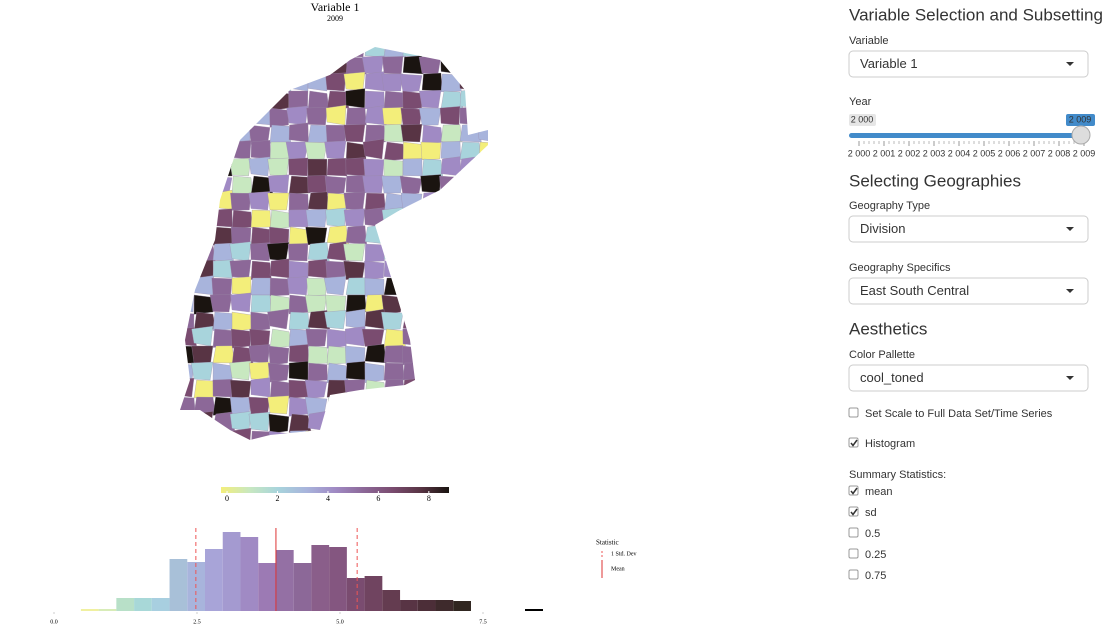 Image resolution: width=1116 pixels, height=635 pixels. What do you see at coordinates (335, 490) in the screenshot?
I see `colorbar` at bounding box center [335, 490].